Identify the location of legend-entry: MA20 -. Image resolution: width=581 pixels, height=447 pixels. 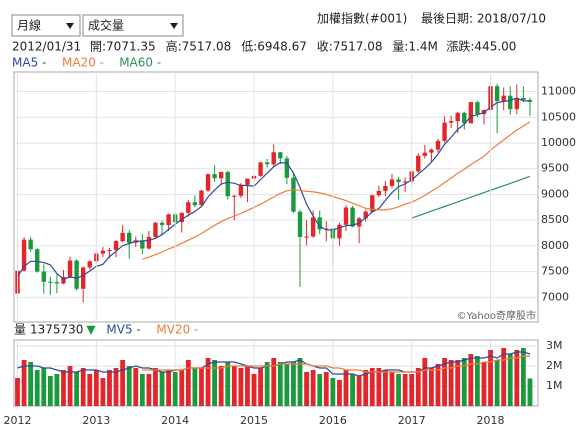
(83, 63).